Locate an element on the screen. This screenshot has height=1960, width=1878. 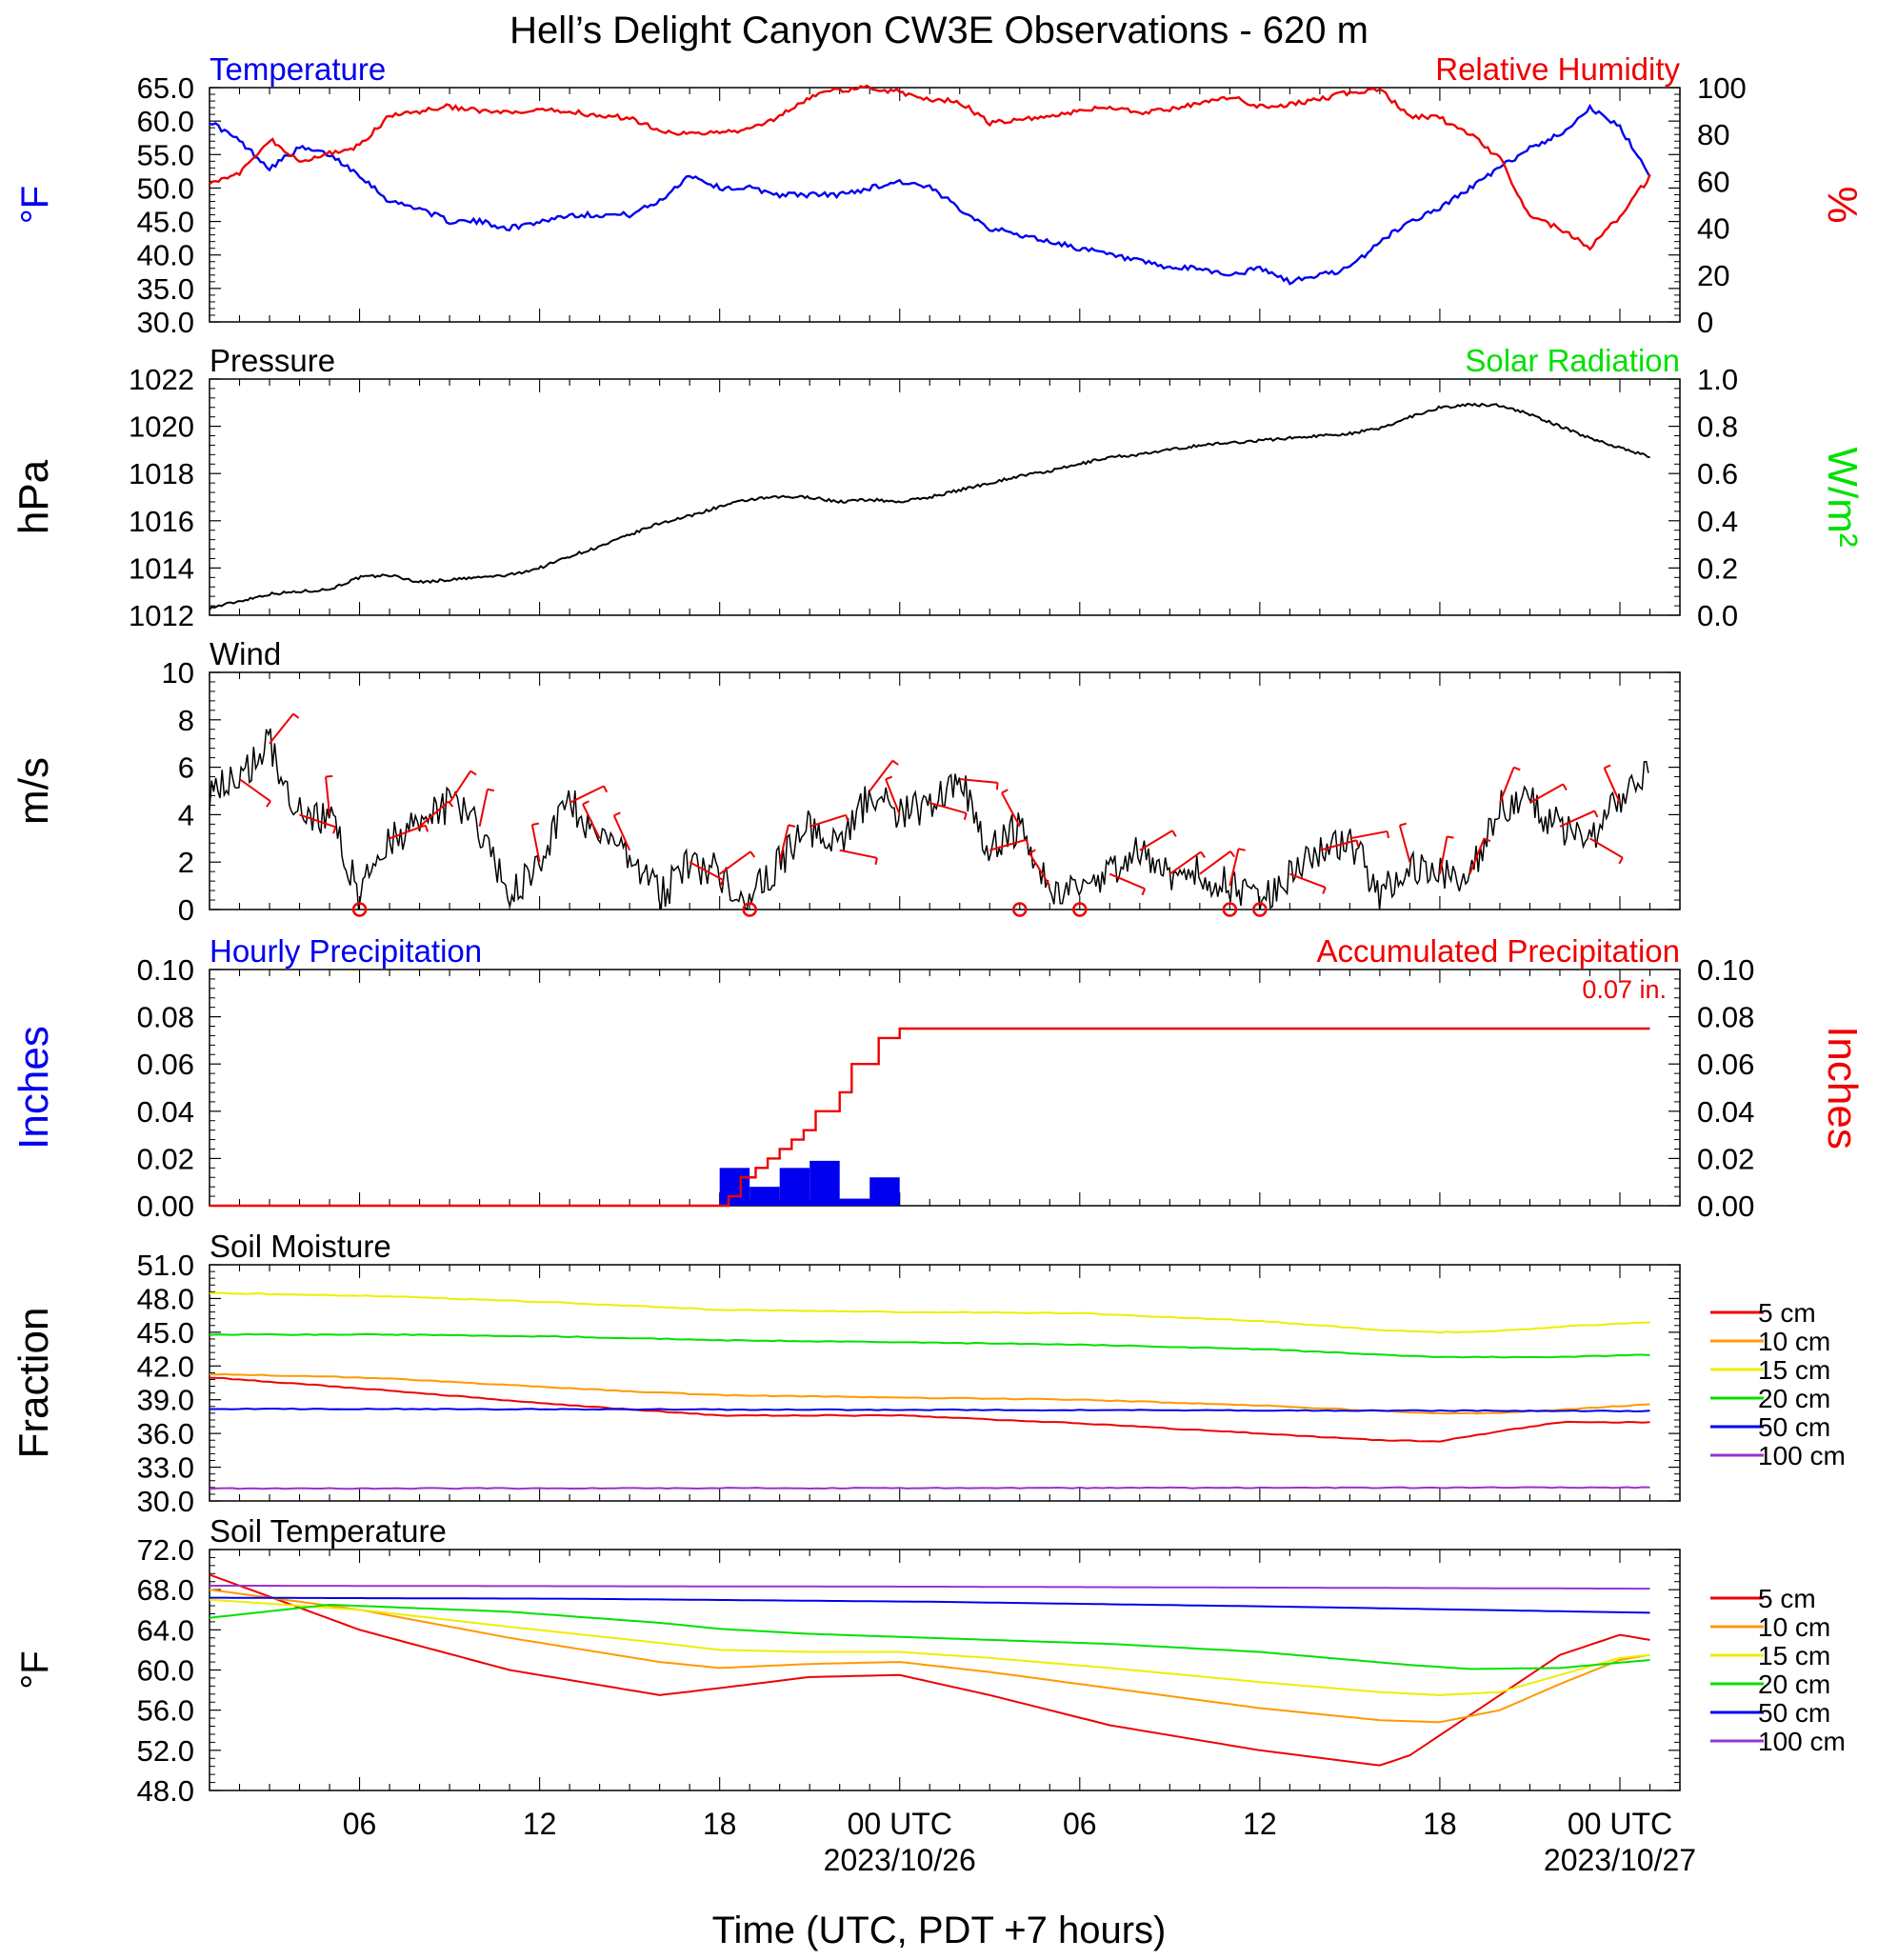
y-tick-label-left: 8 is located at coordinates (186, 720).